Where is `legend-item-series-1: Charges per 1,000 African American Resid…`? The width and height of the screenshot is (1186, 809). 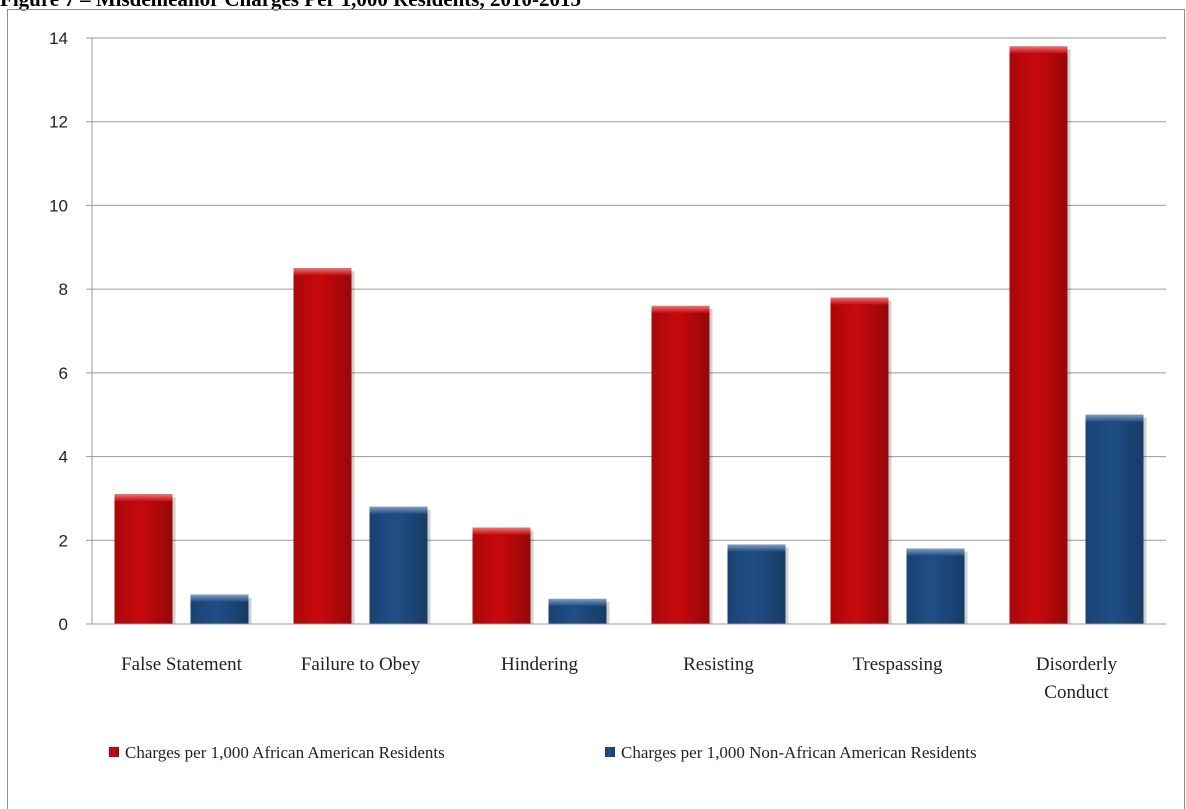 legend-item-series-1: Charges per 1,000 African American Resid… is located at coordinates (277, 752).